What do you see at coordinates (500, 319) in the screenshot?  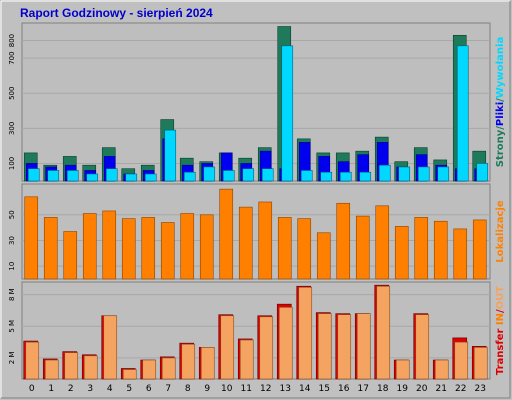 I see `legend-entry: IN` at bounding box center [500, 319].